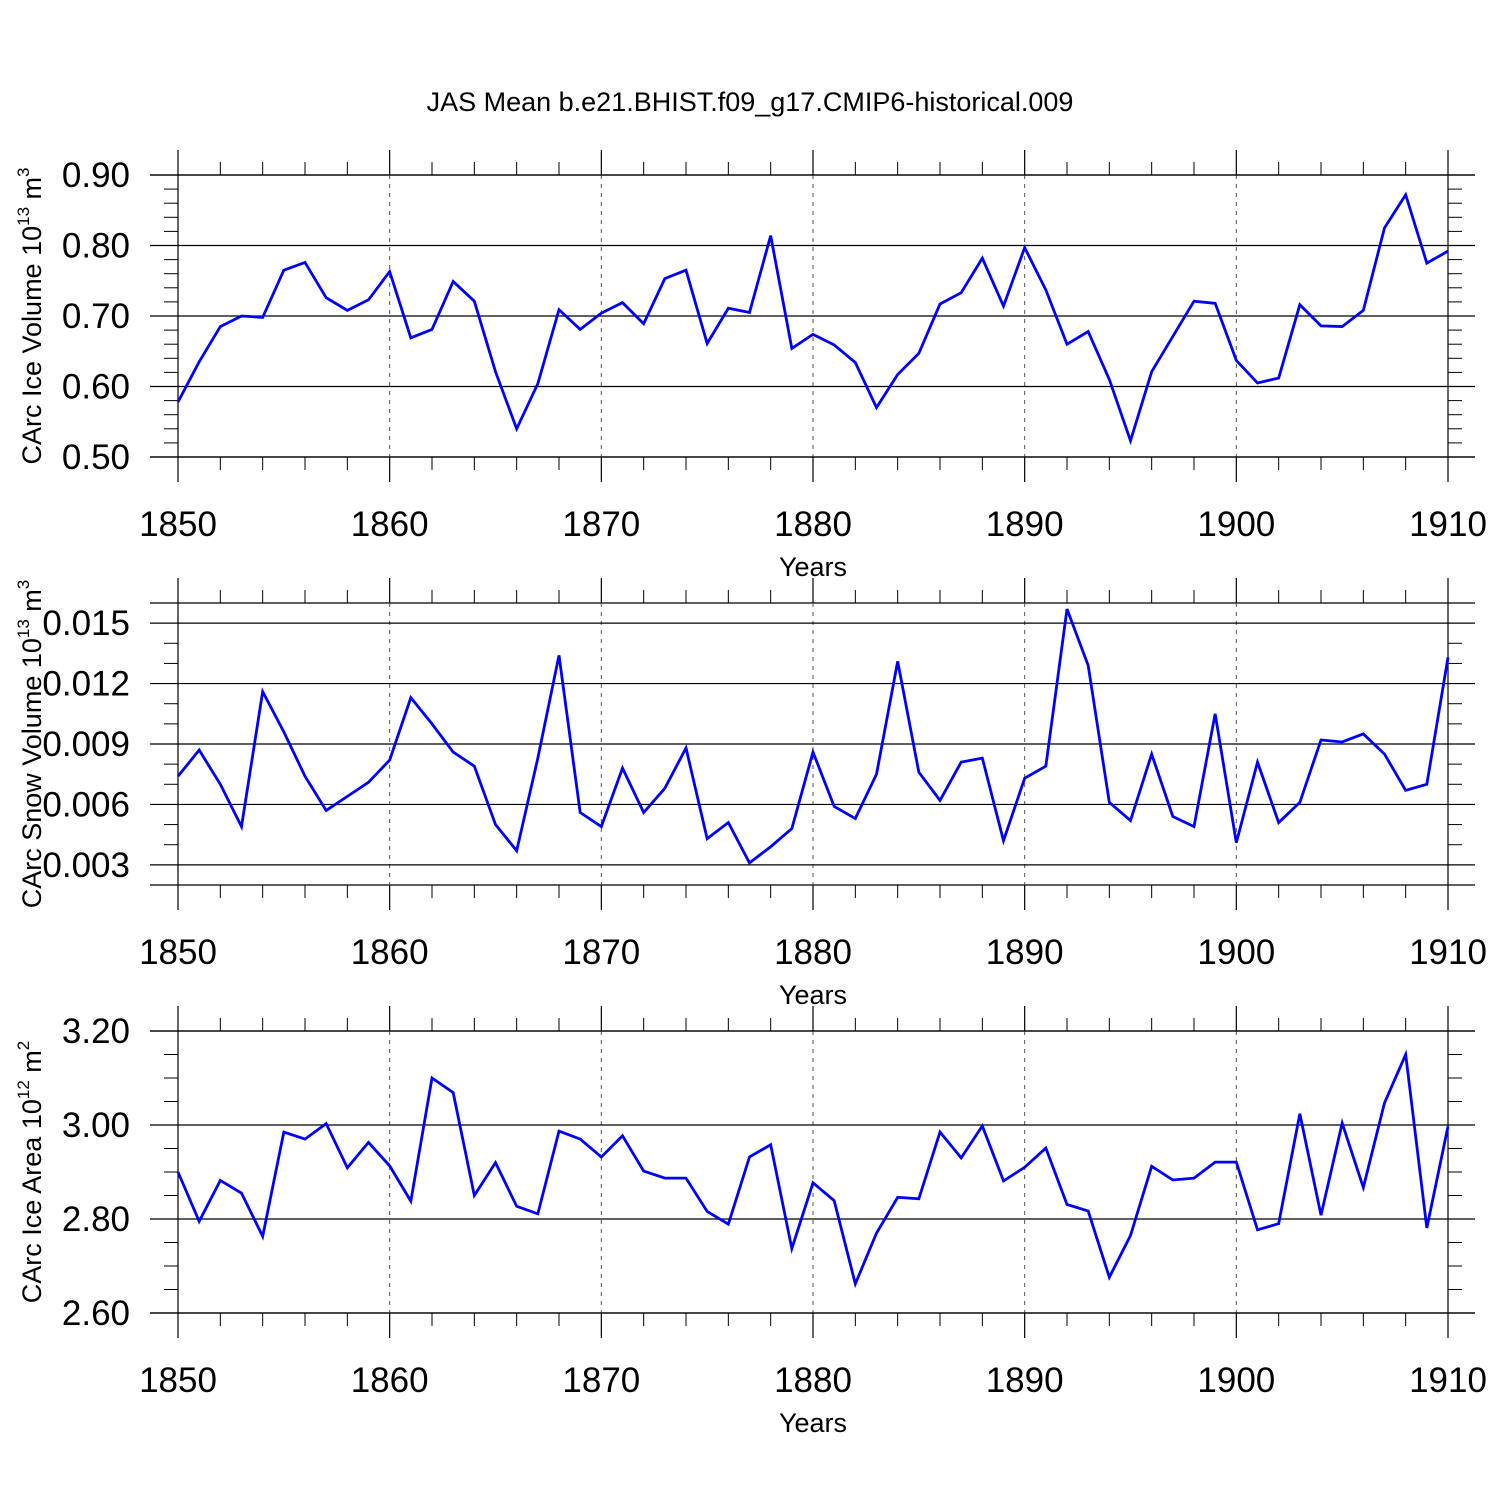 This screenshot has width=1500, height=1500. Describe the element at coordinates (23, 1045) in the screenshot. I see `y-axis-title-exponent: 2` at that location.